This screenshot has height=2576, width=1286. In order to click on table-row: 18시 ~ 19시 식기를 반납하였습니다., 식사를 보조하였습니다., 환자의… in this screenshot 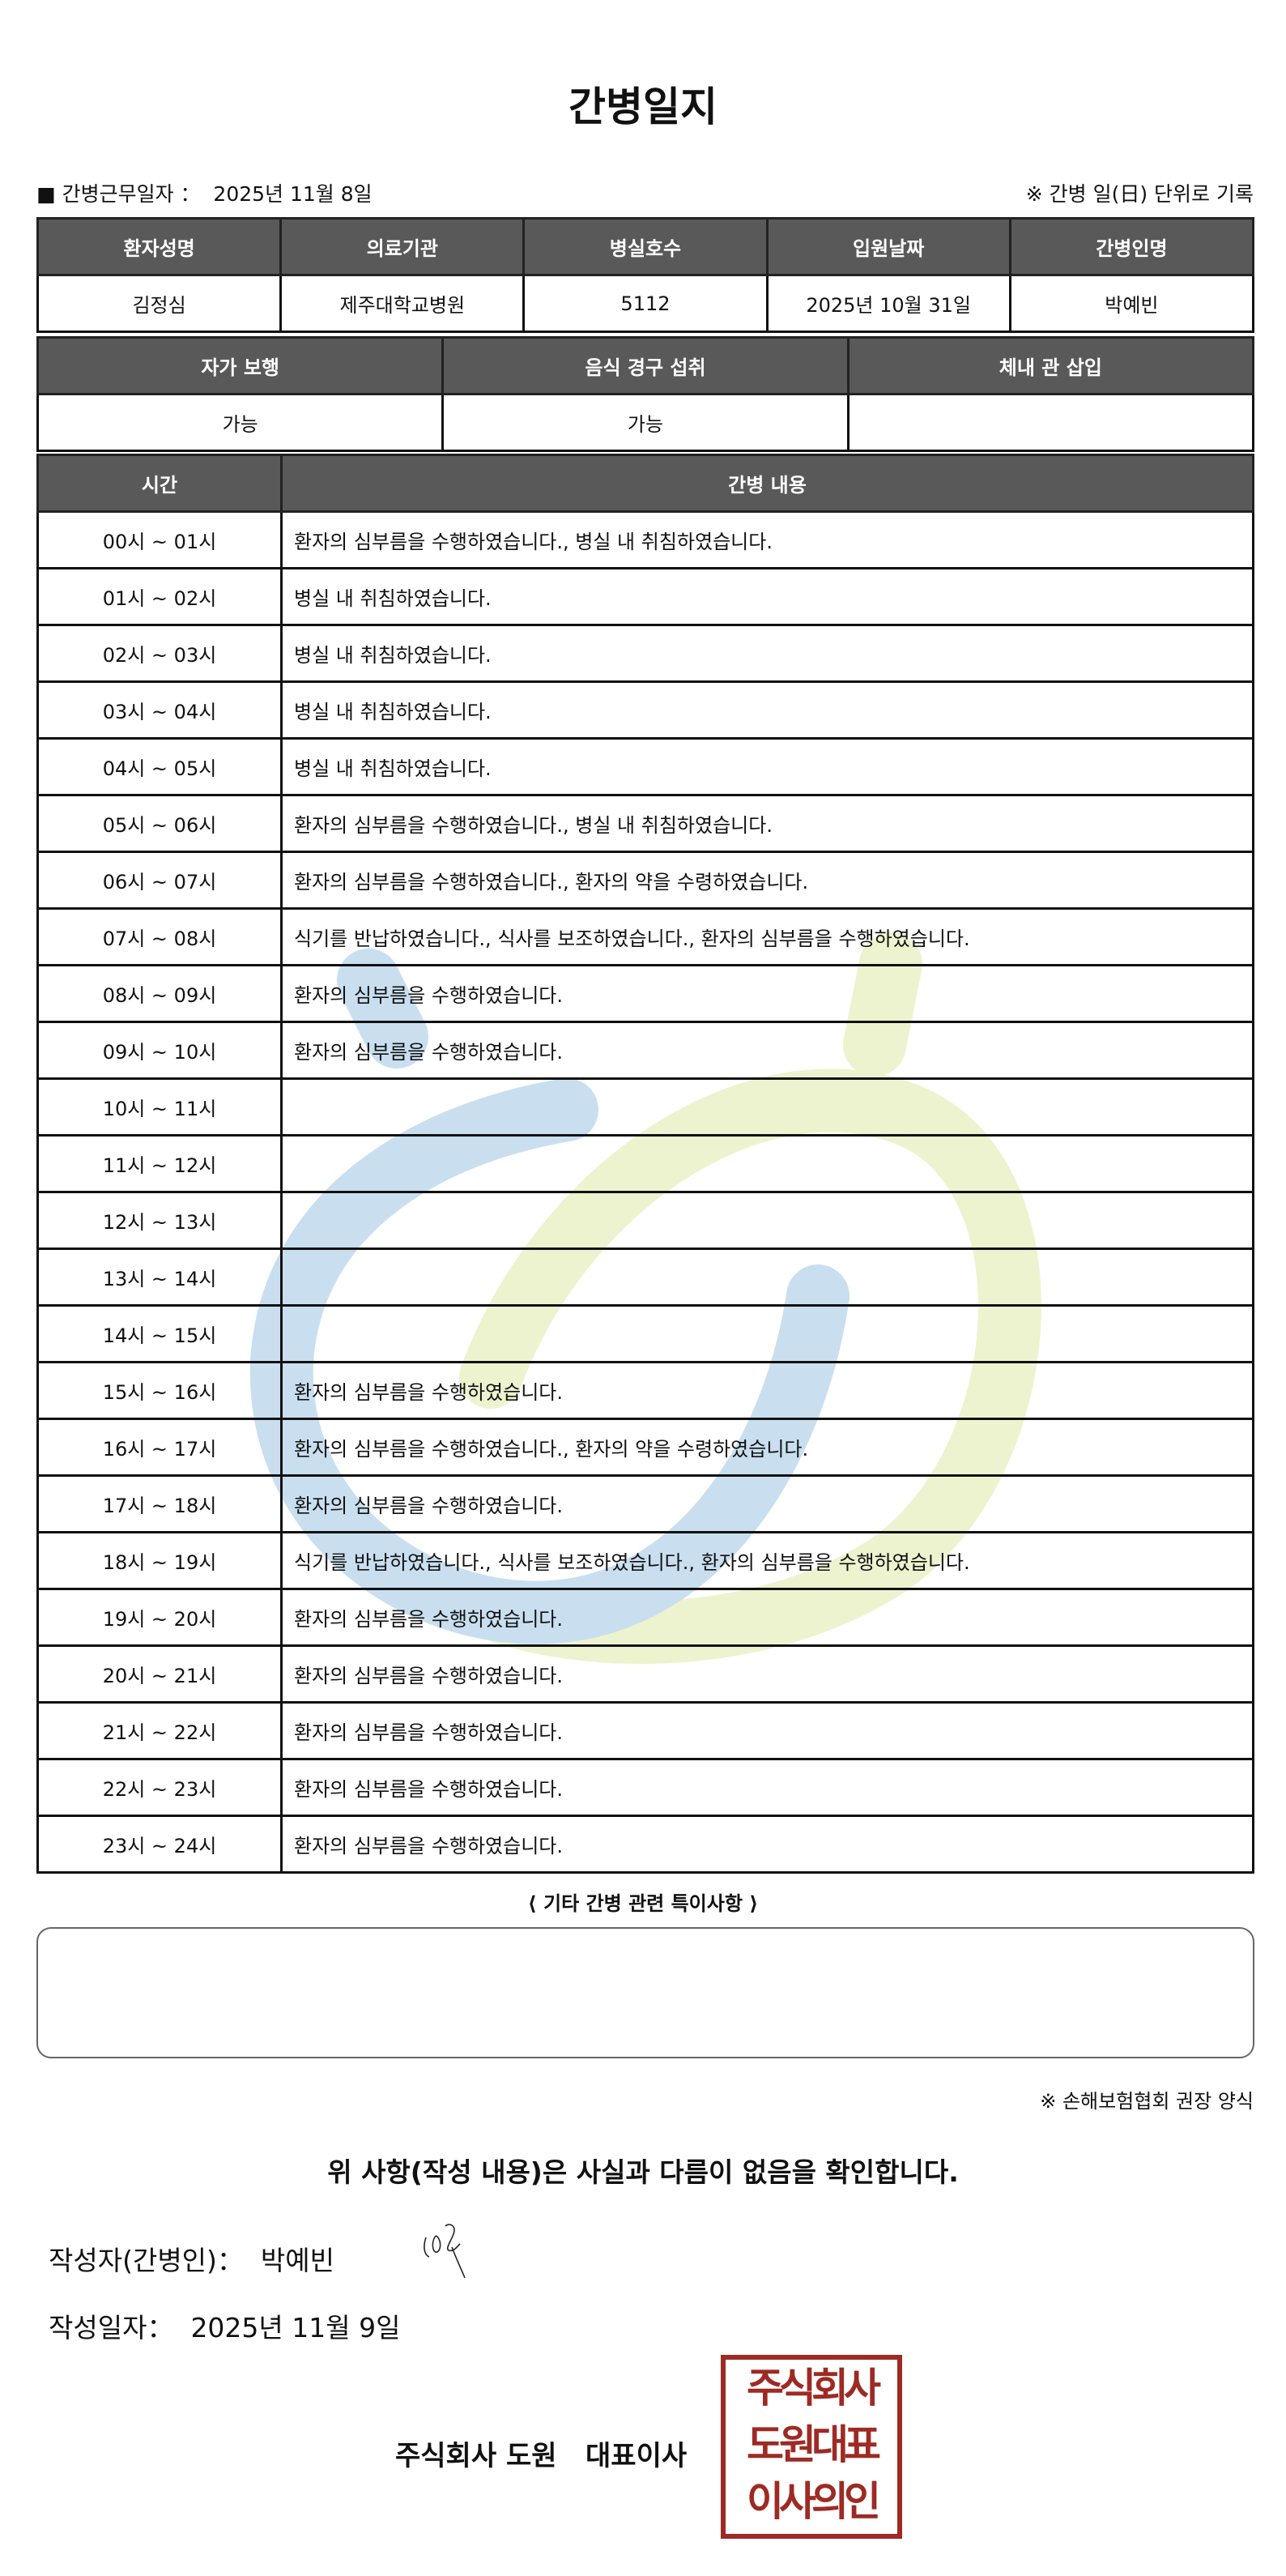, I will do `click(645, 1561)`.